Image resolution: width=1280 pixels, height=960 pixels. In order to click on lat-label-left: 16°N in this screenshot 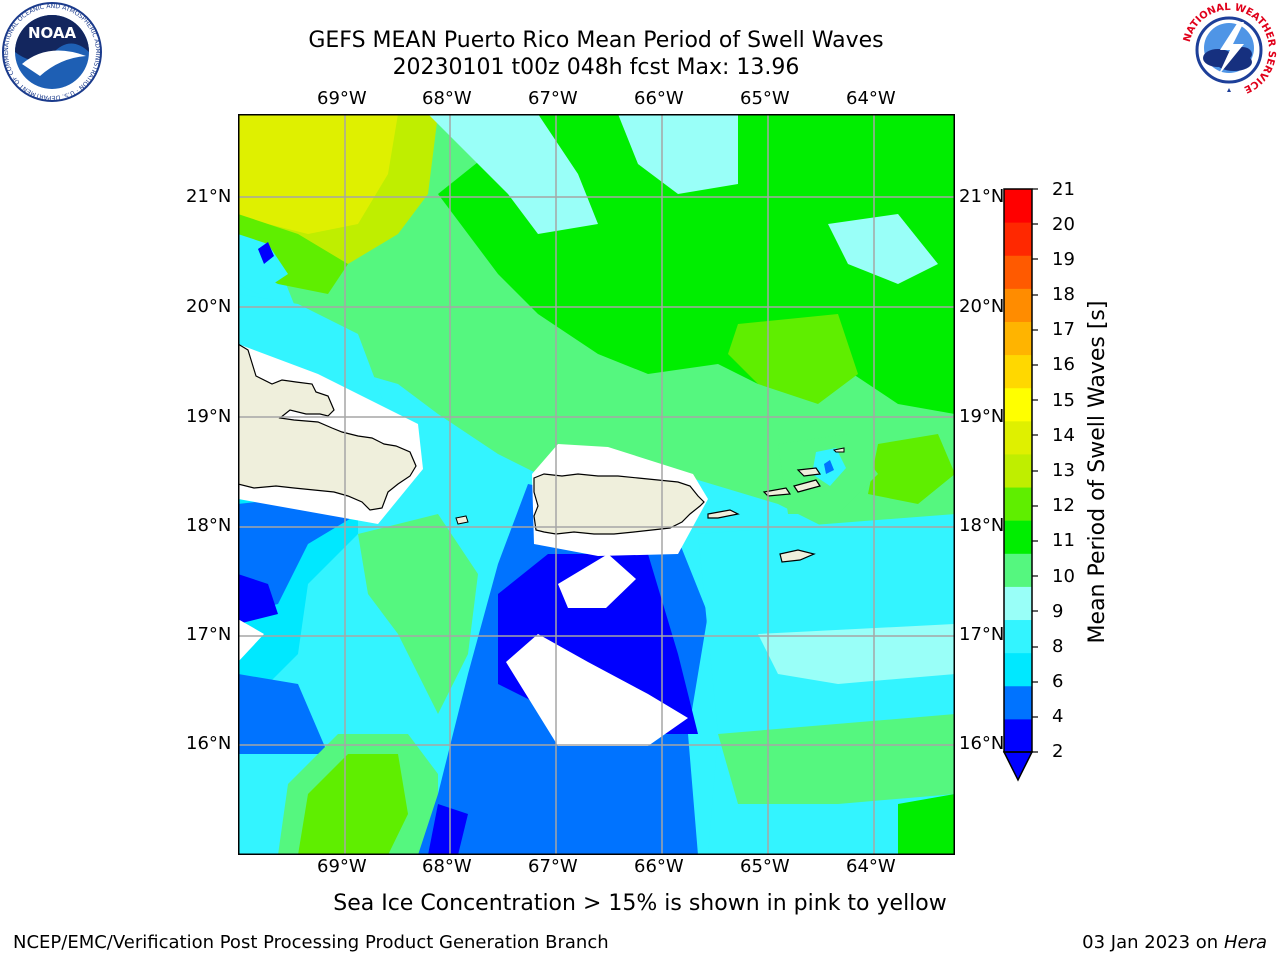, I will do `click(209, 743)`.